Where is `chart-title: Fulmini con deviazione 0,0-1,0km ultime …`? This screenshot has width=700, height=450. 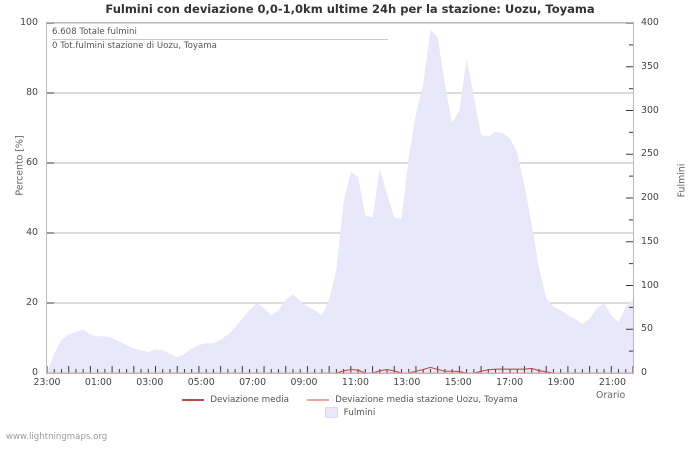 chart-title: Fulmini con deviazione 0,0-1,0km ultime … is located at coordinates (350, 9).